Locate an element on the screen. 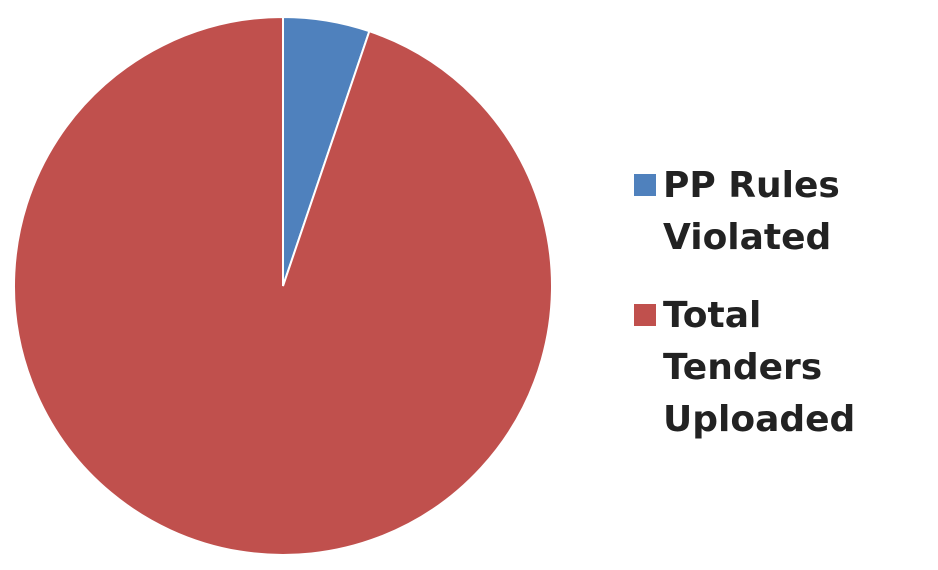  legend-item-total-tenders-uploaded: Total Tenders Uploaded is located at coordinates (784, 368).